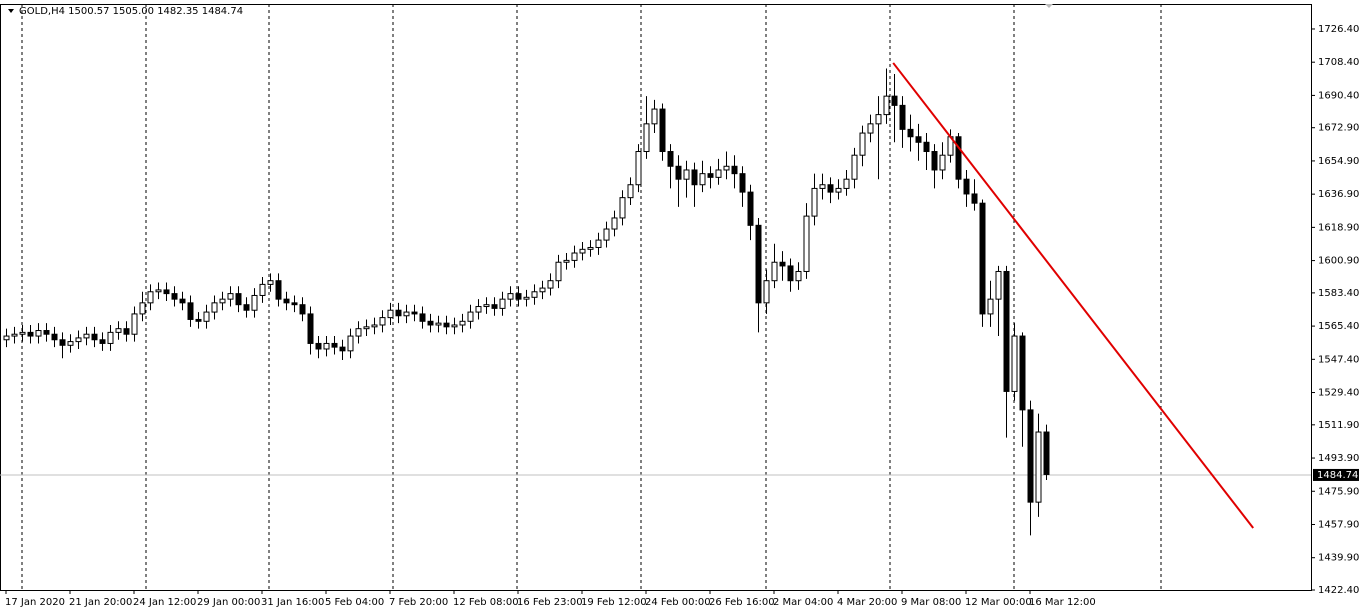 This screenshot has height=611, width=1361. What do you see at coordinates (131, 11) in the screenshot?
I see `chart-title: GOLD,H4 1500.57 1505.00 1482.35 1484.74` at bounding box center [131, 11].